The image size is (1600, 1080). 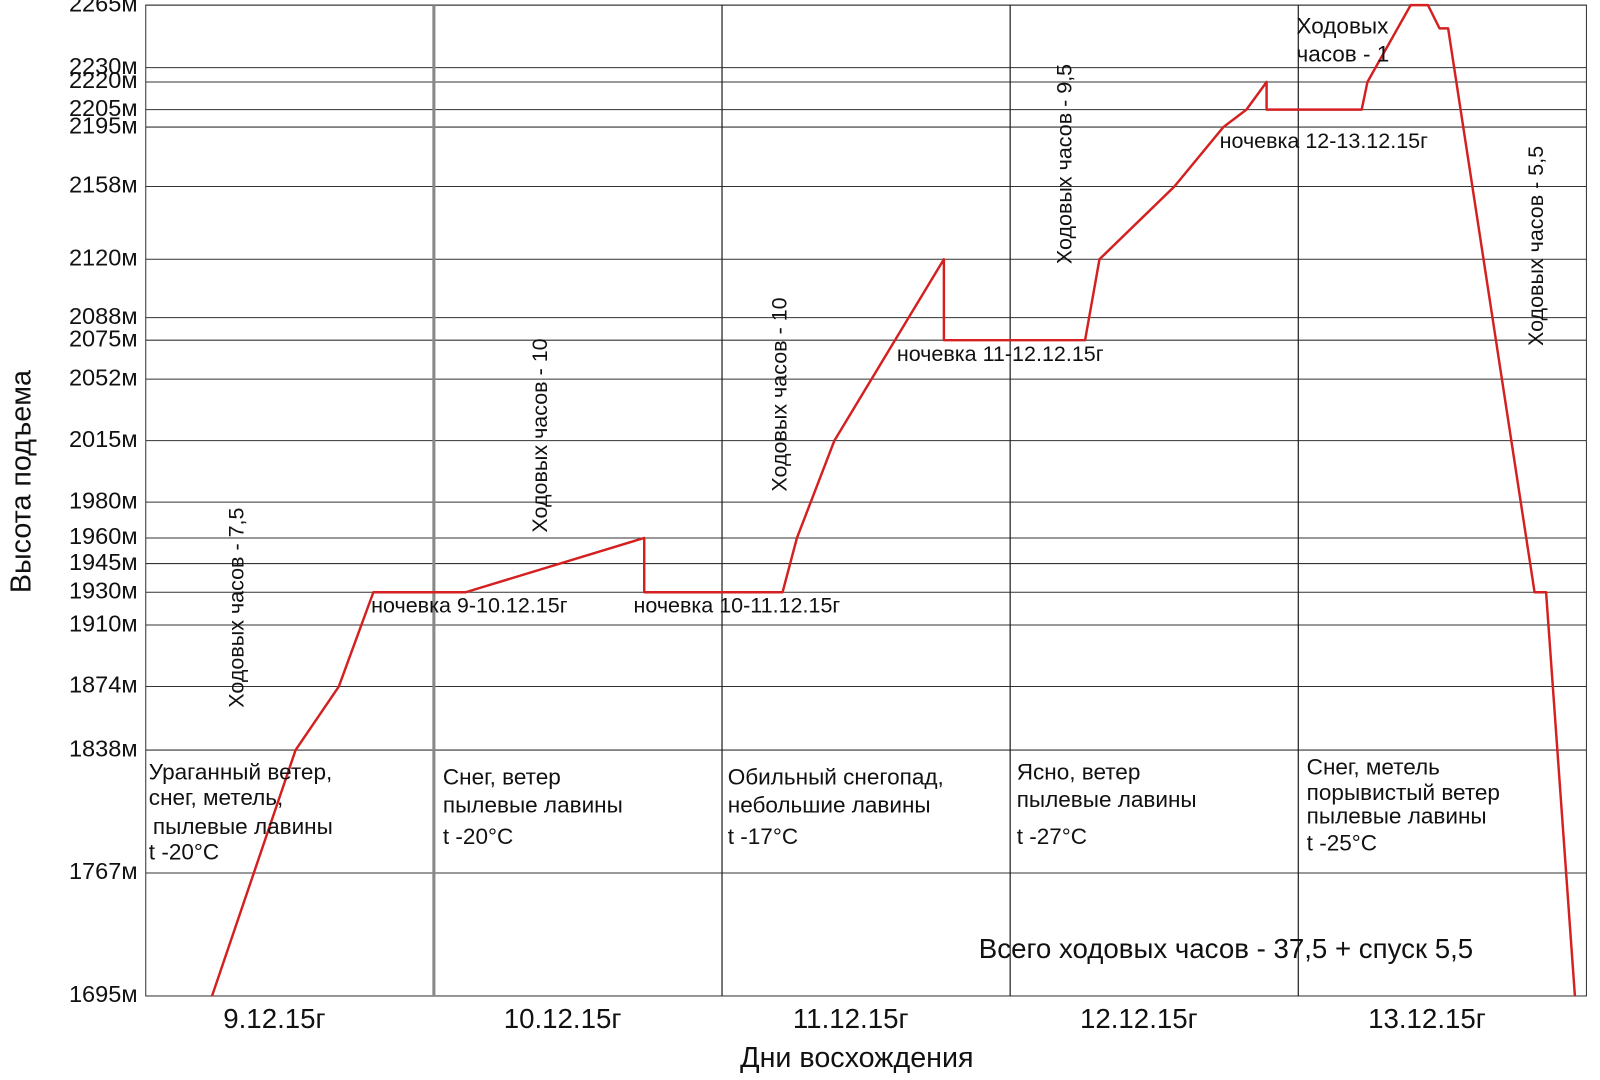 I want to click on y-tick-label: 2015м, so click(x=103, y=439).